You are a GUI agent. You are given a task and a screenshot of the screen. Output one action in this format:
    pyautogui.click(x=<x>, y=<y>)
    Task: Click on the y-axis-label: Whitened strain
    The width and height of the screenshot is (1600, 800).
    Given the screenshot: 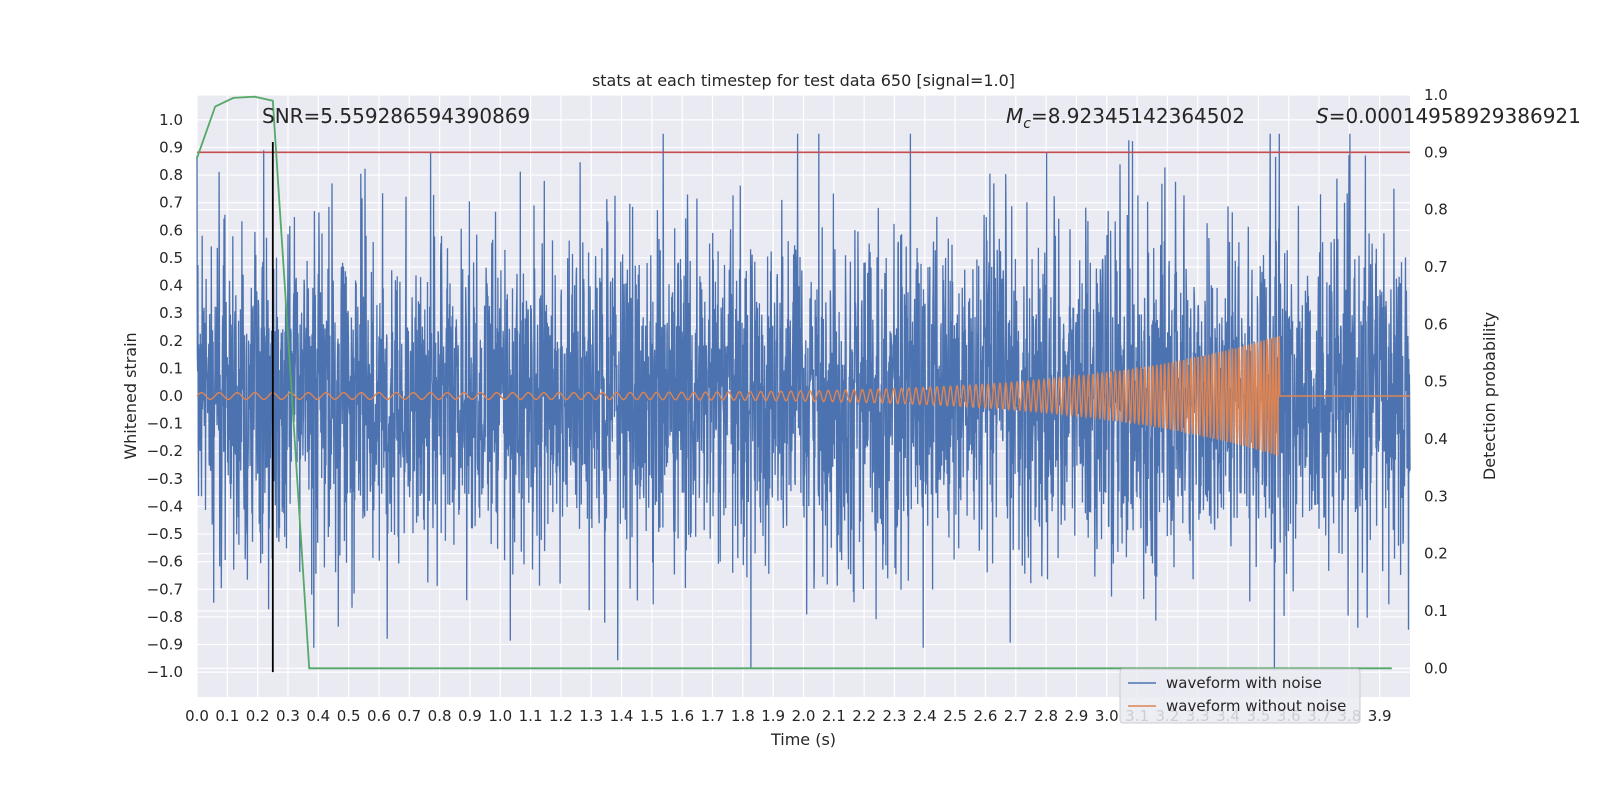 What is the action you would take?
    pyautogui.click(x=130, y=395)
    